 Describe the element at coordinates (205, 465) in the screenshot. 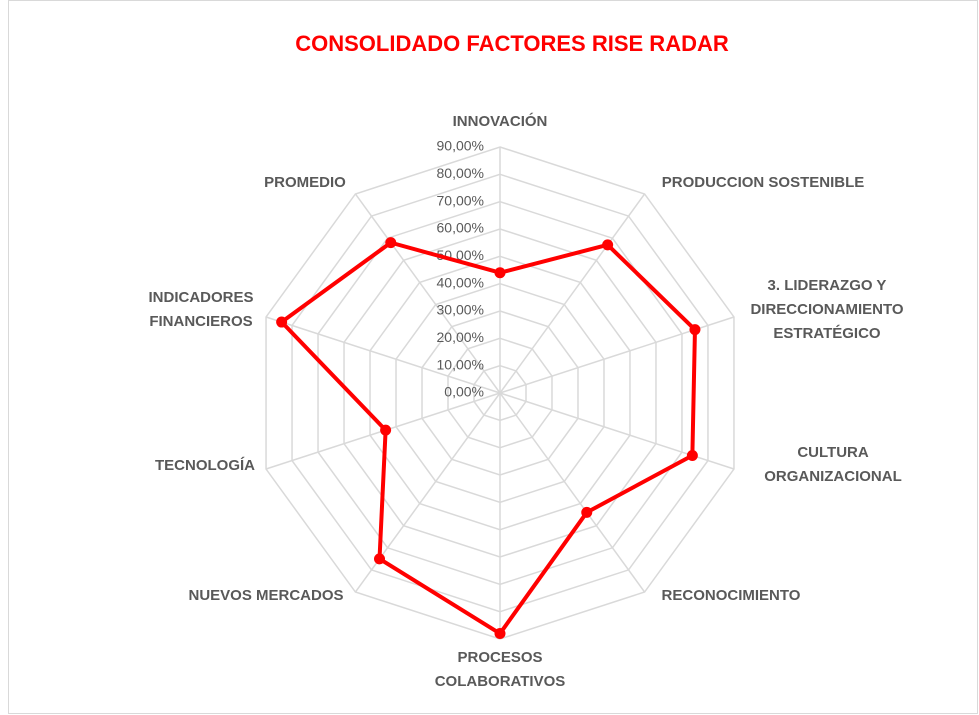

I see `category-label: TECNOLOGÍA` at that location.